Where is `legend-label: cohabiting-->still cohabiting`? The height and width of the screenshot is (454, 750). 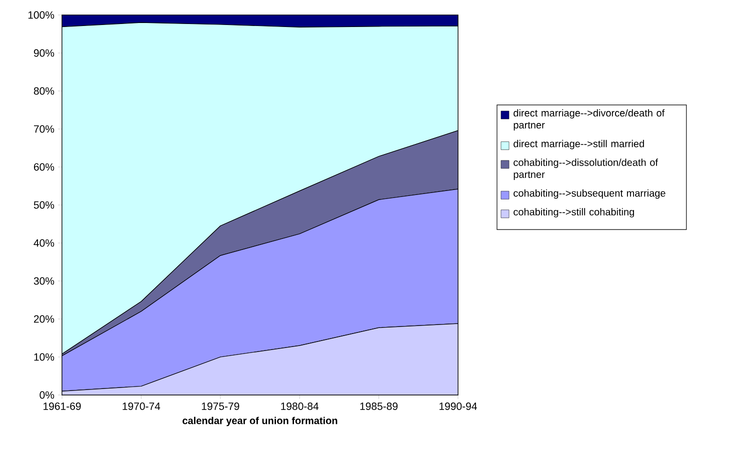 legend-label: cohabiting-->still cohabiting is located at coordinates (574, 213).